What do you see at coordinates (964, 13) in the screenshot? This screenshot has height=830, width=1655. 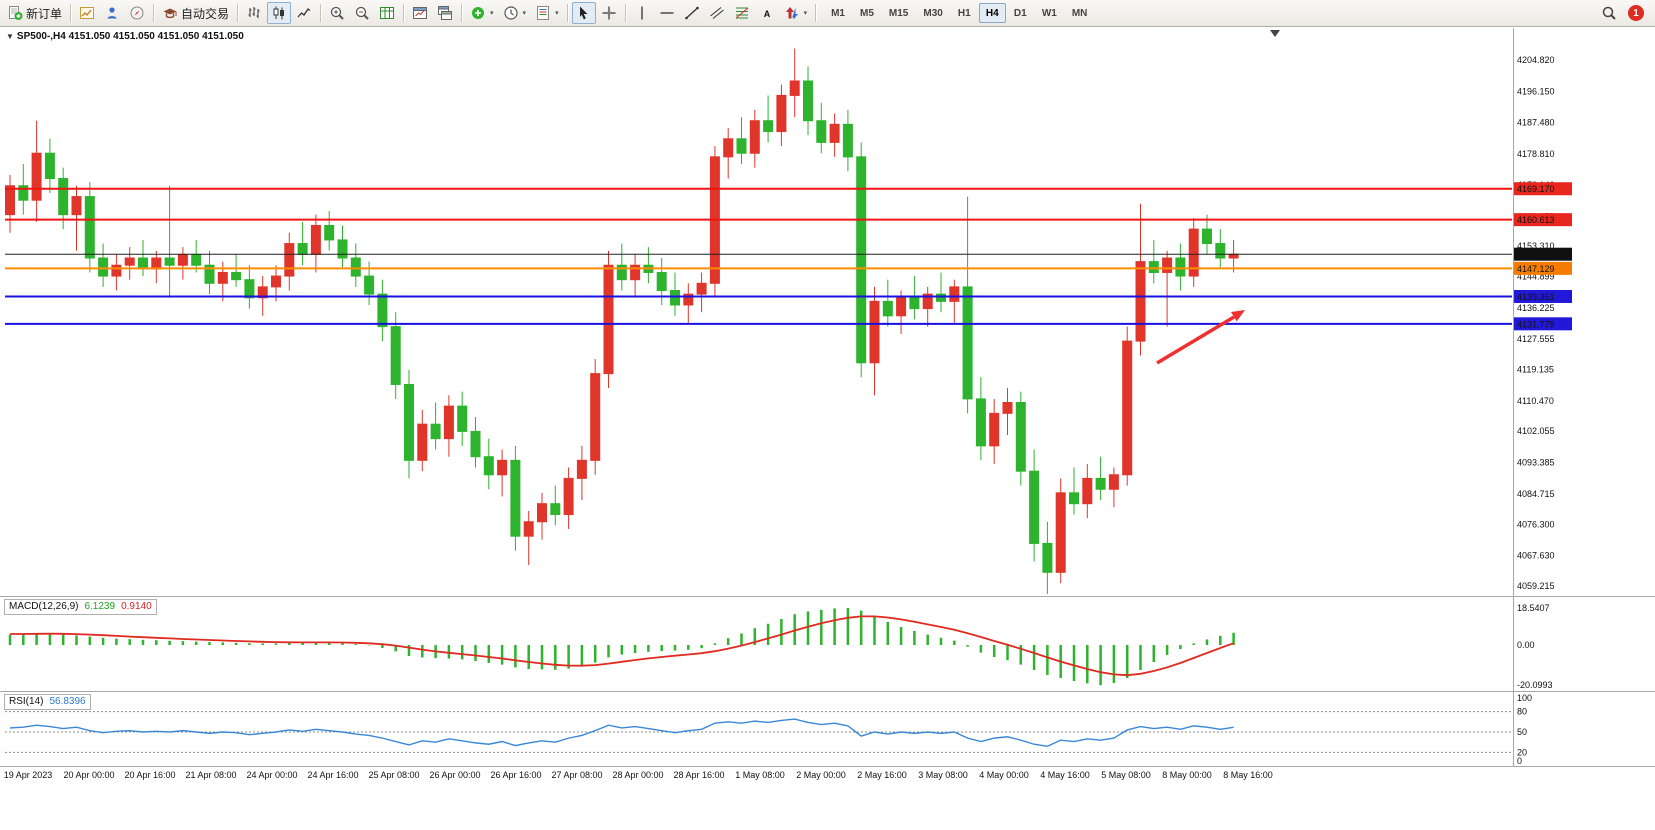 I see `timeframe-button-h1: H1` at bounding box center [964, 13].